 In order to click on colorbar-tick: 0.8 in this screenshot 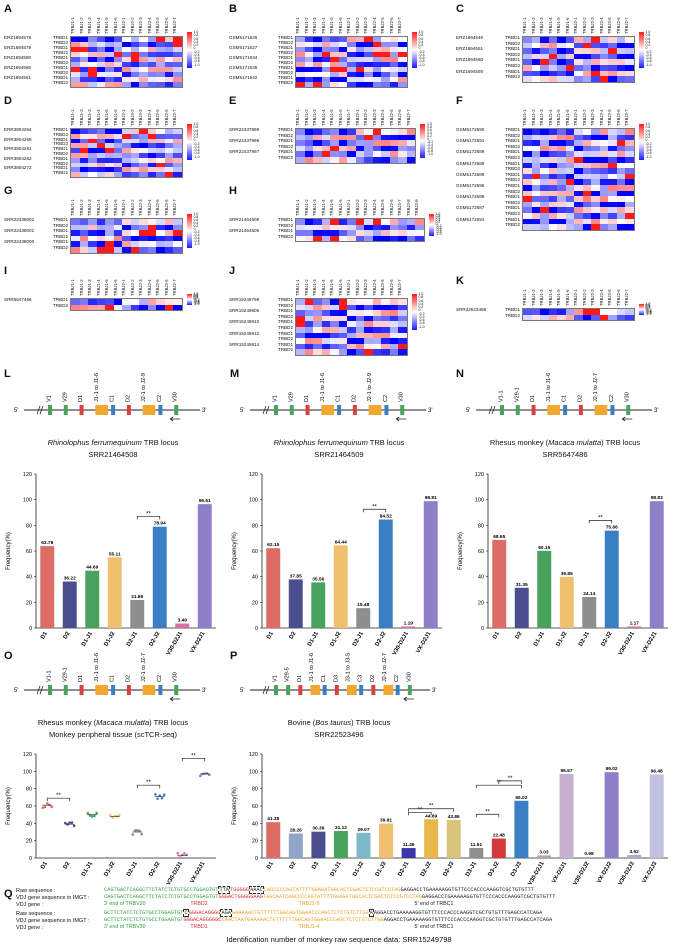, I will do `click(196, 35)`.